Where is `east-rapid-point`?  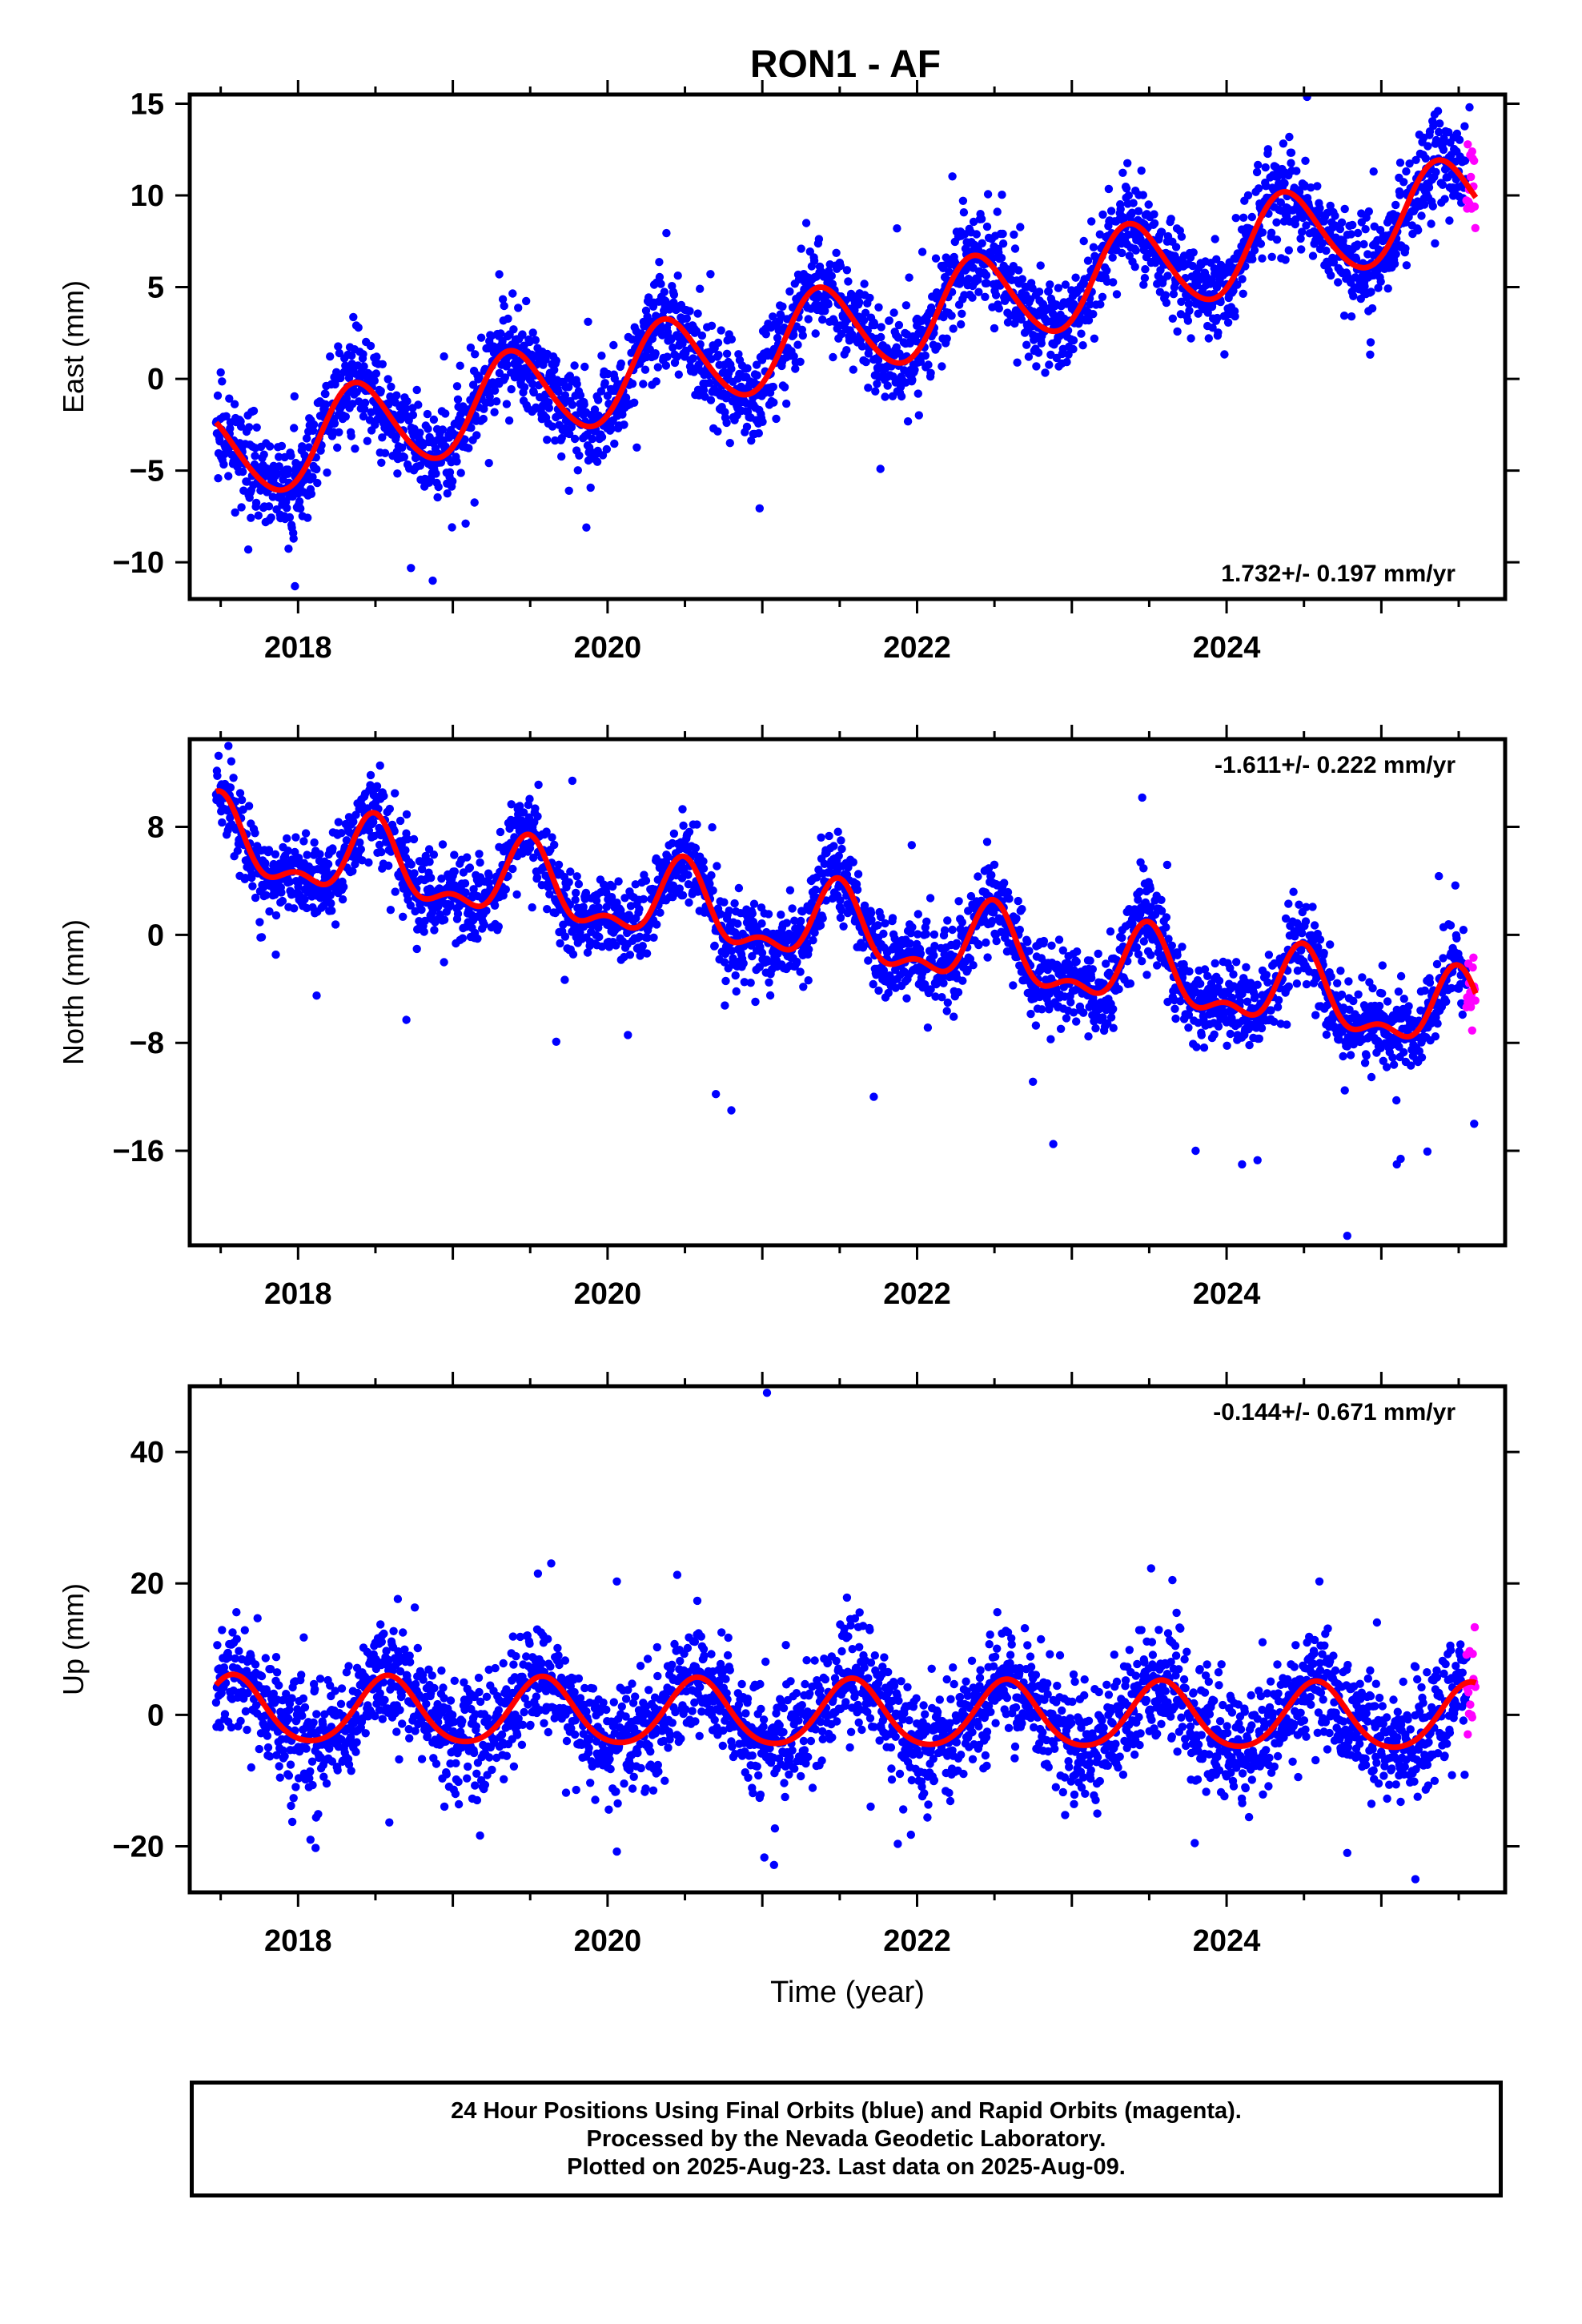
east-rapid-point is located at coordinates (1474, 160).